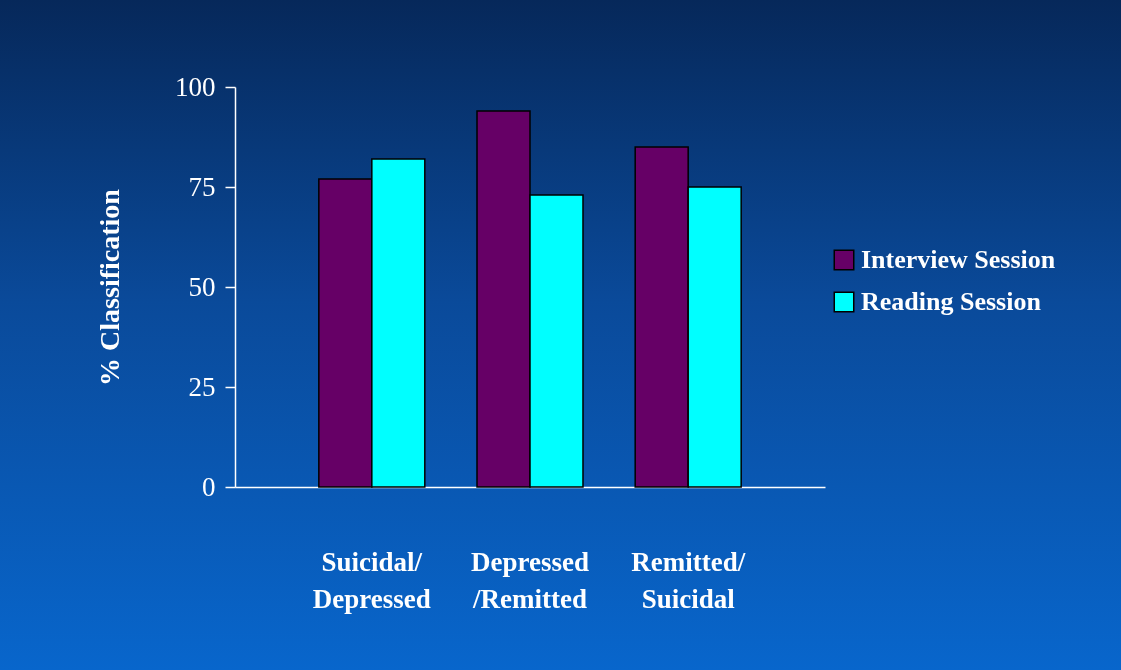 The width and height of the screenshot is (1121, 670). What do you see at coordinates (371, 580) in the screenshot?
I see `x-tick-label: Suicidal/ Depressed` at bounding box center [371, 580].